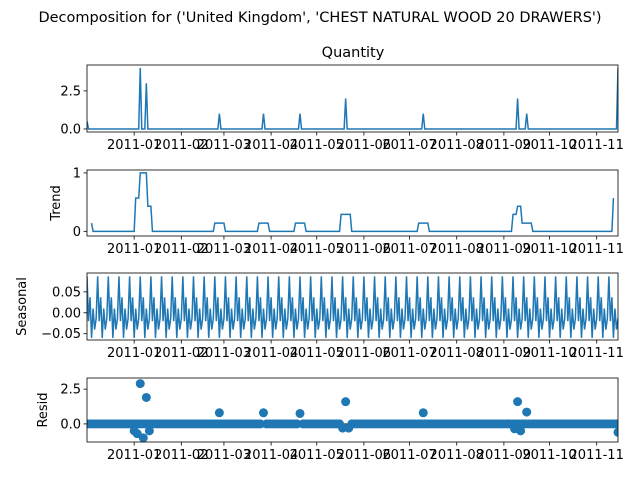 Image resolution: width=640 pixels, height=480 pixels. Describe the element at coordinates (353, 53) in the screenshot. I see `subplot-title-quantity: Quantity` at that location.